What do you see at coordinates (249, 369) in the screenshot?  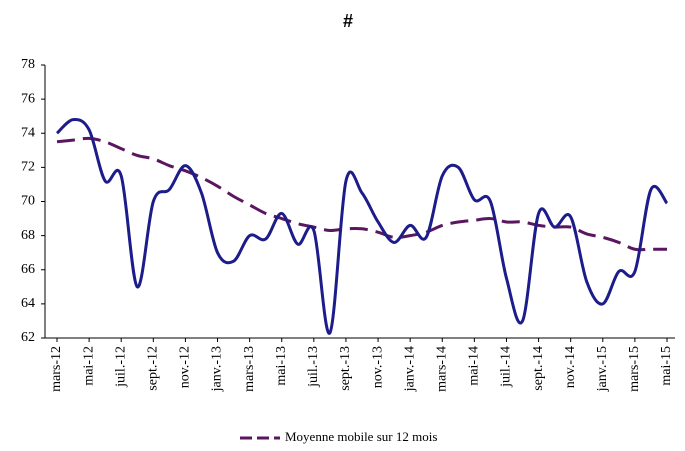 I see `x-tick-label: mars-13` at bounding box center [249, 369].